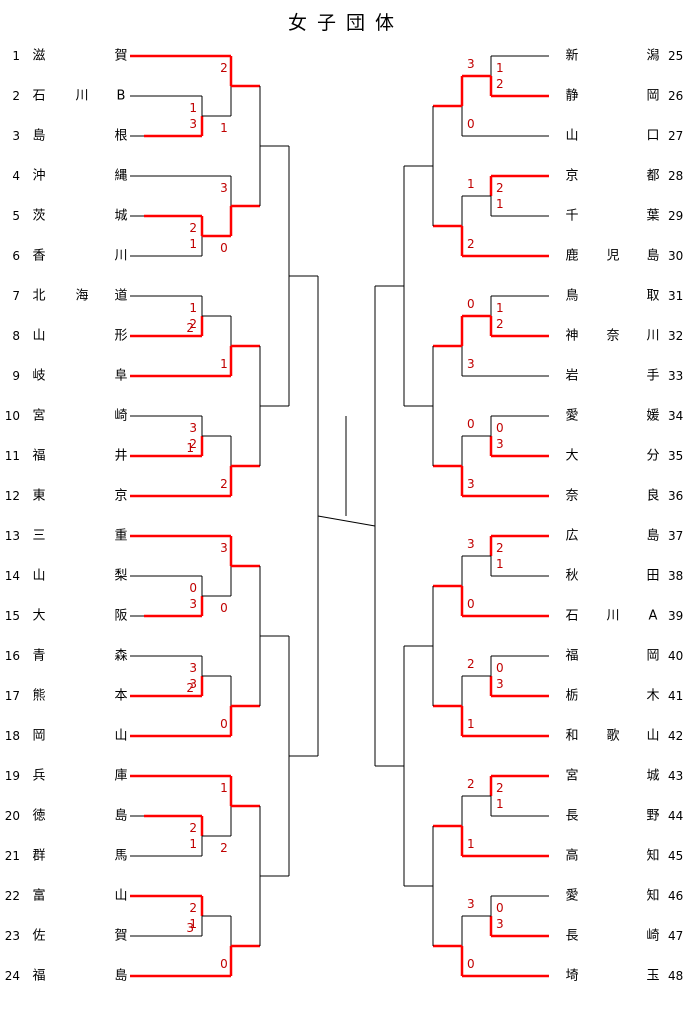 Image resolution: width=692 pixels, height=1015 pixels. Describe the element at coordinates (120, 216) in the screenshot. I see `team-name-char: 城` at that location.